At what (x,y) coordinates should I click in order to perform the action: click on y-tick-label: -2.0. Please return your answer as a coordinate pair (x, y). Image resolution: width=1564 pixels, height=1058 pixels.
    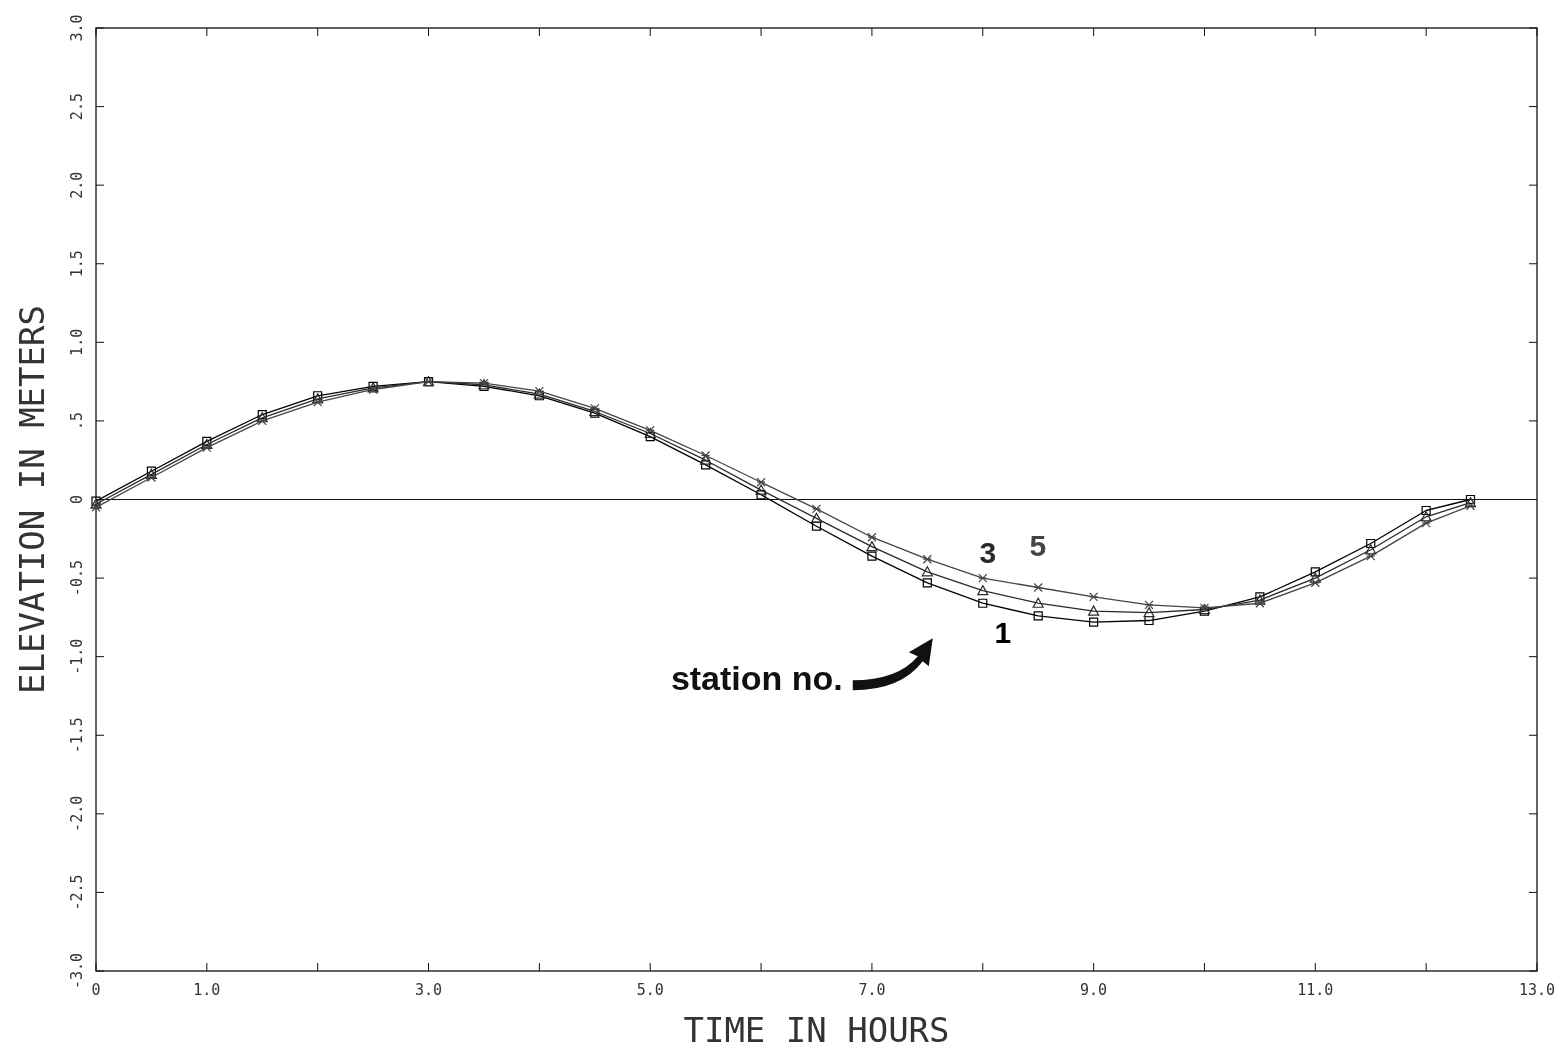
    Looking at the image, I should click on (77, 813).